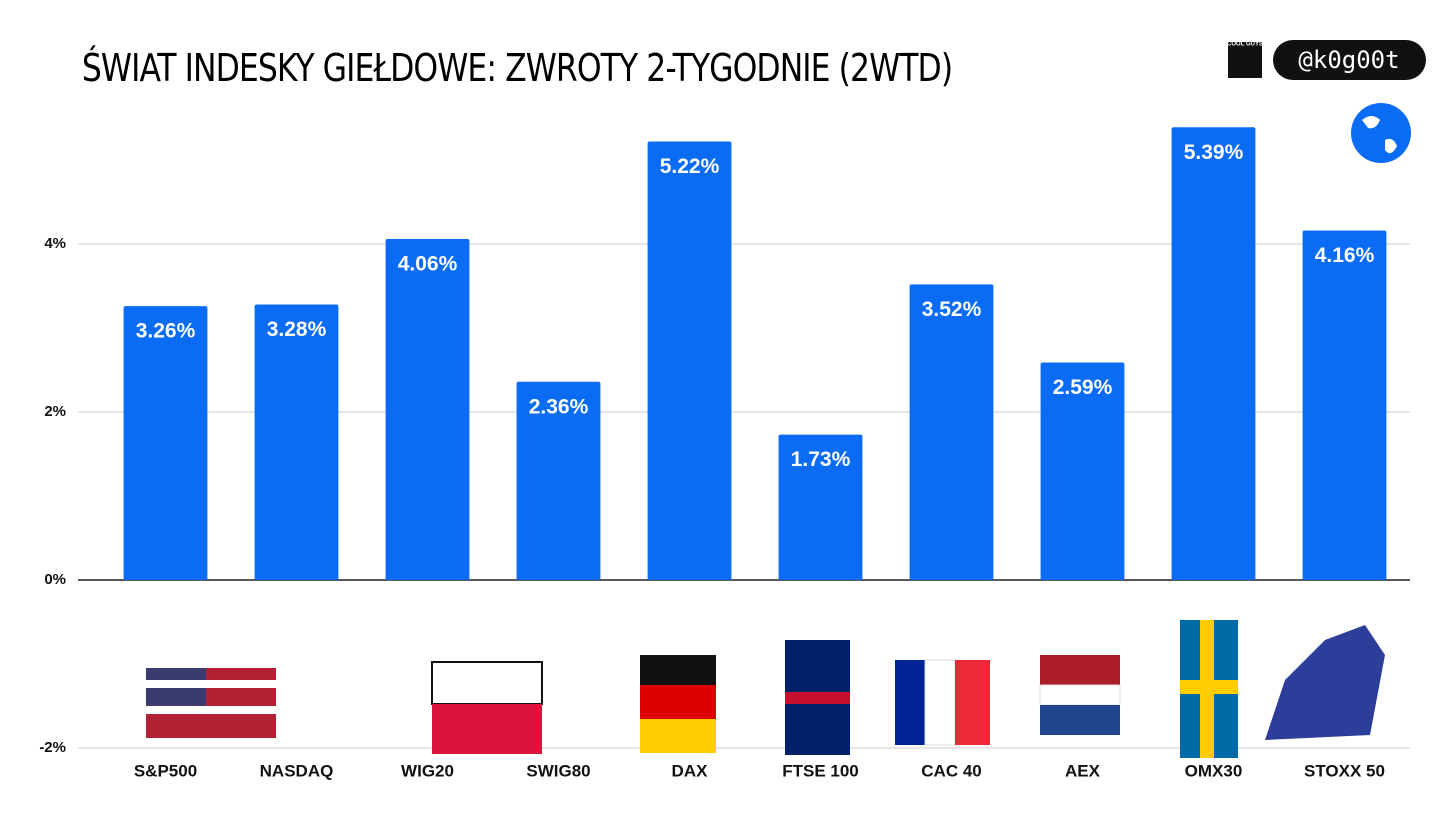 The width and height of the screenshot is (1456, 819). I want to click on flag-pl-top, so click(487, 683).